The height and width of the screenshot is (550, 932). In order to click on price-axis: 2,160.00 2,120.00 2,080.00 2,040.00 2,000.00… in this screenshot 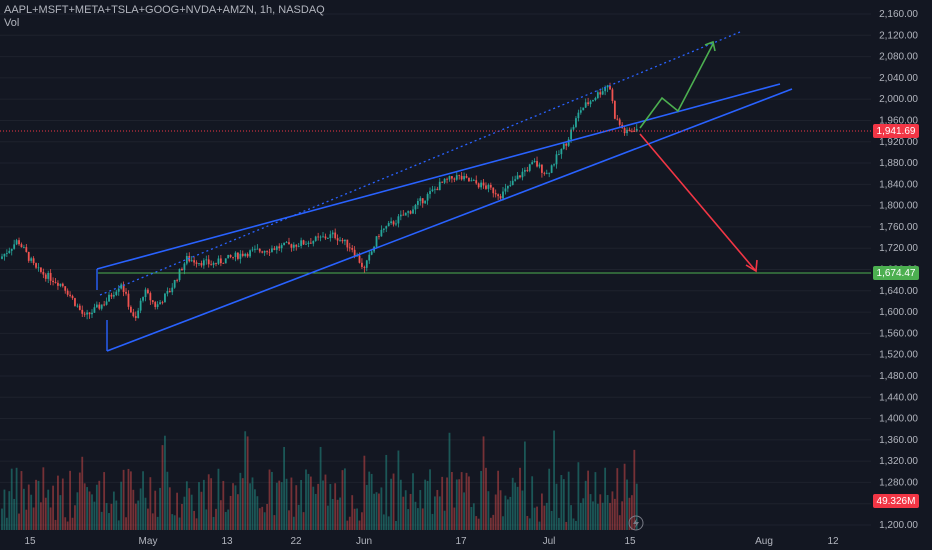, I will do `click(898, 270)`.